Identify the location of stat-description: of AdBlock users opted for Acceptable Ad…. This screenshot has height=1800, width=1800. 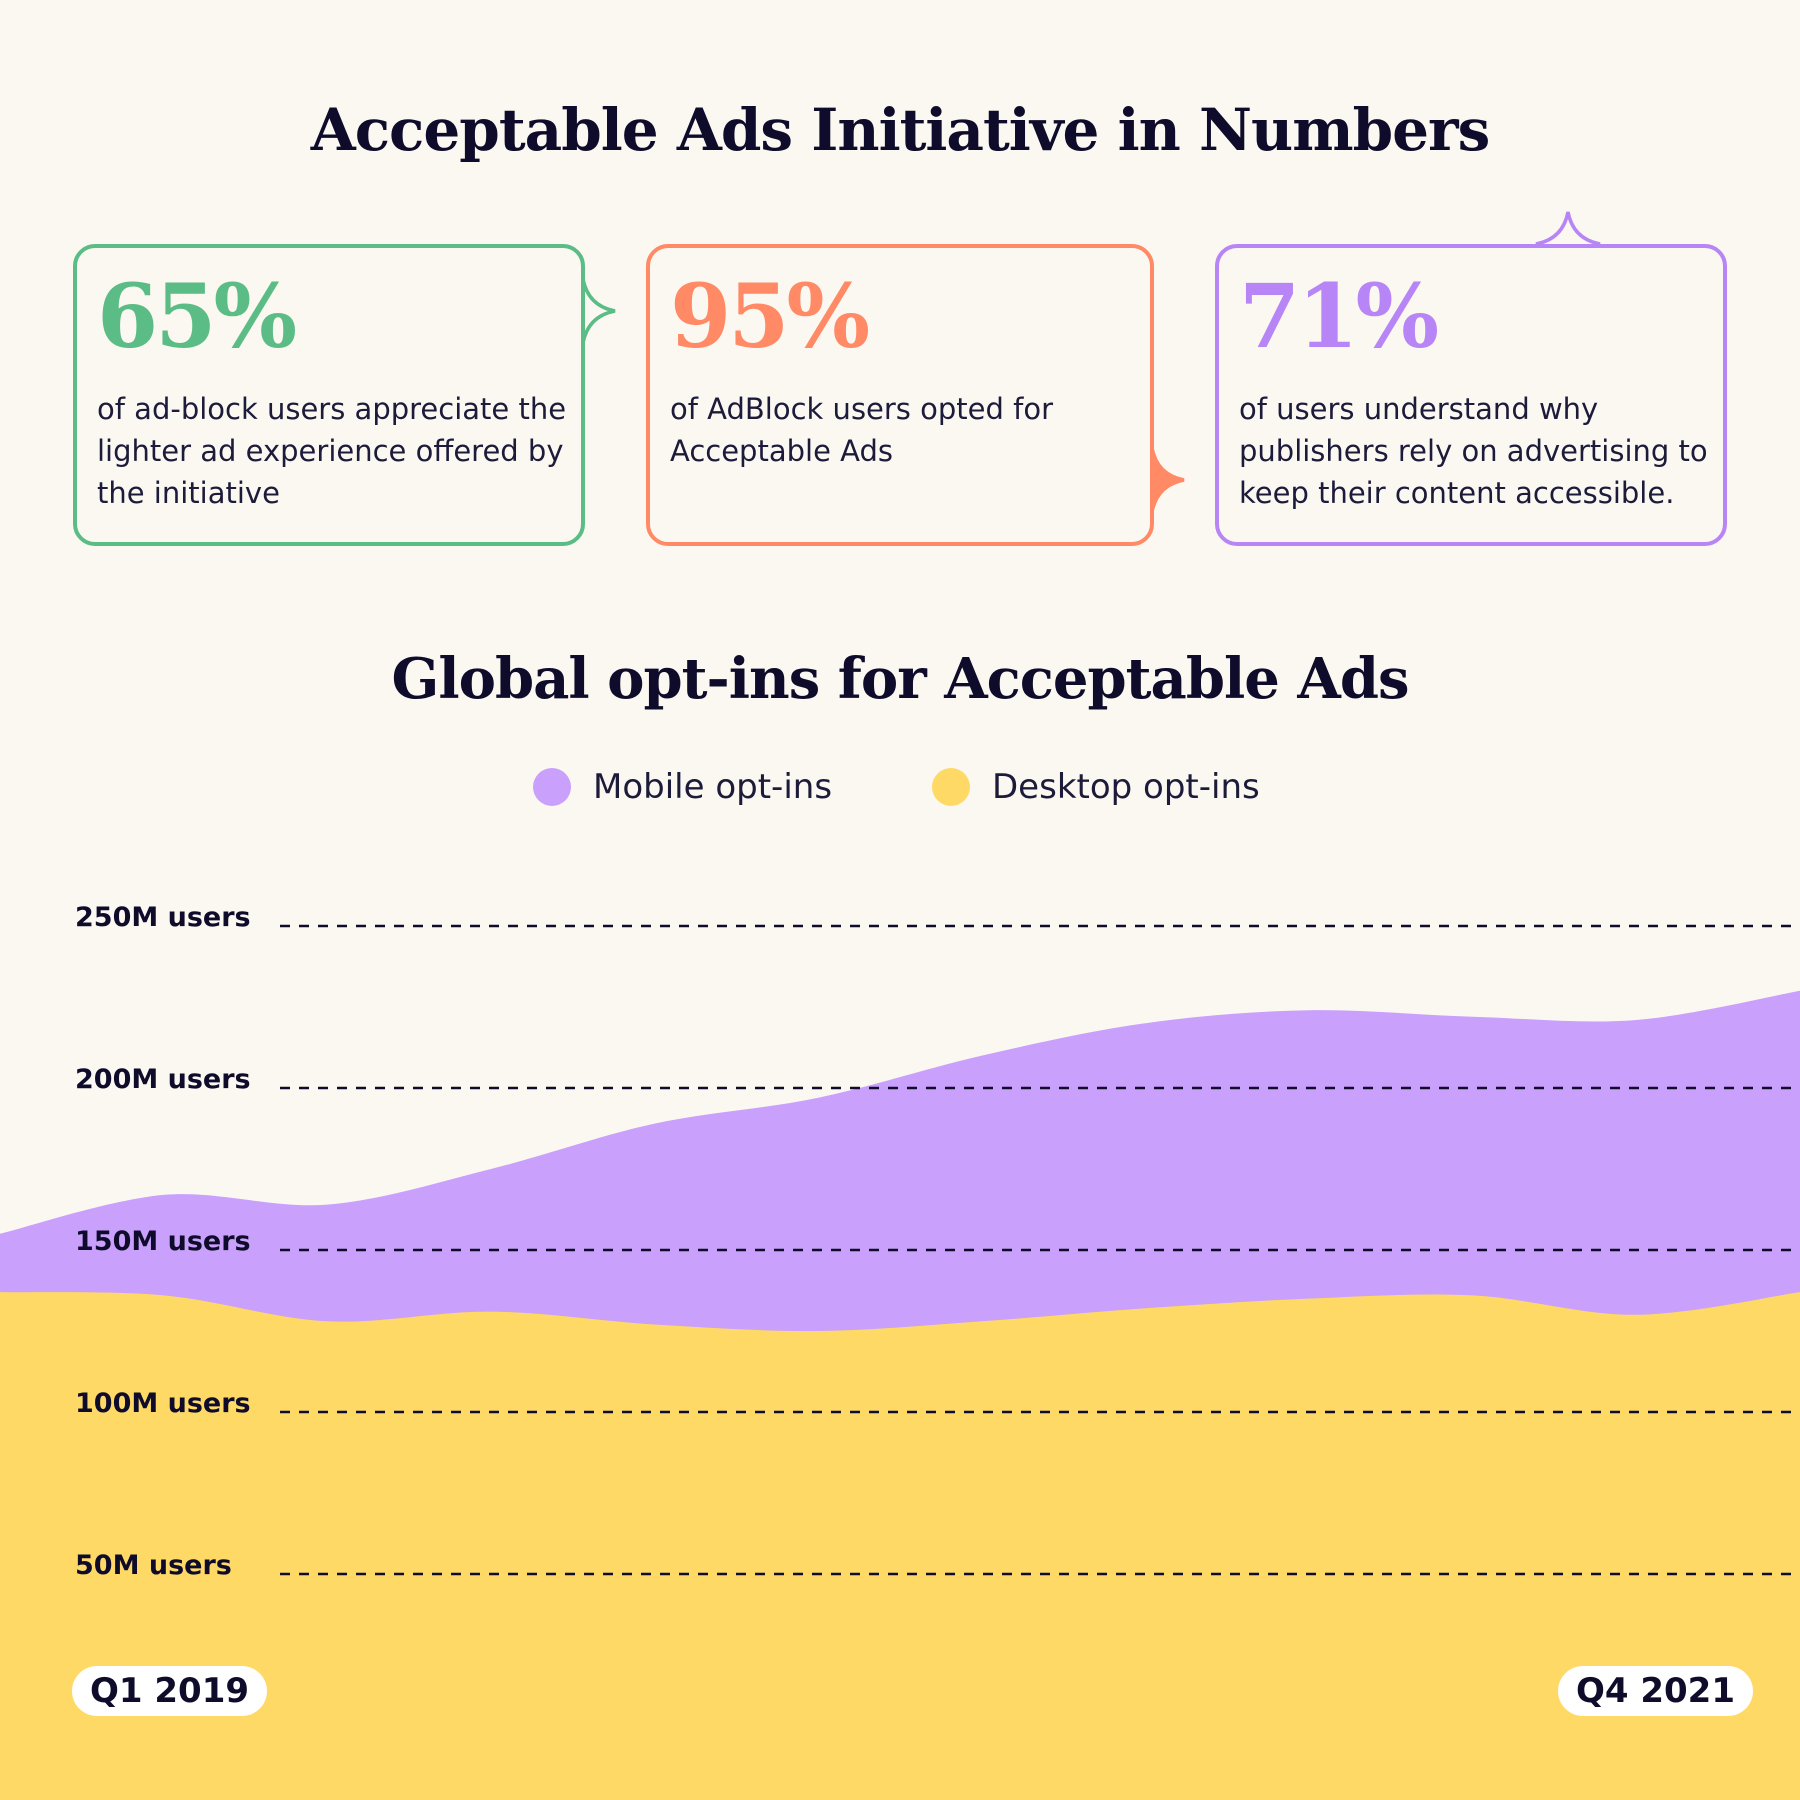
(862, 430).